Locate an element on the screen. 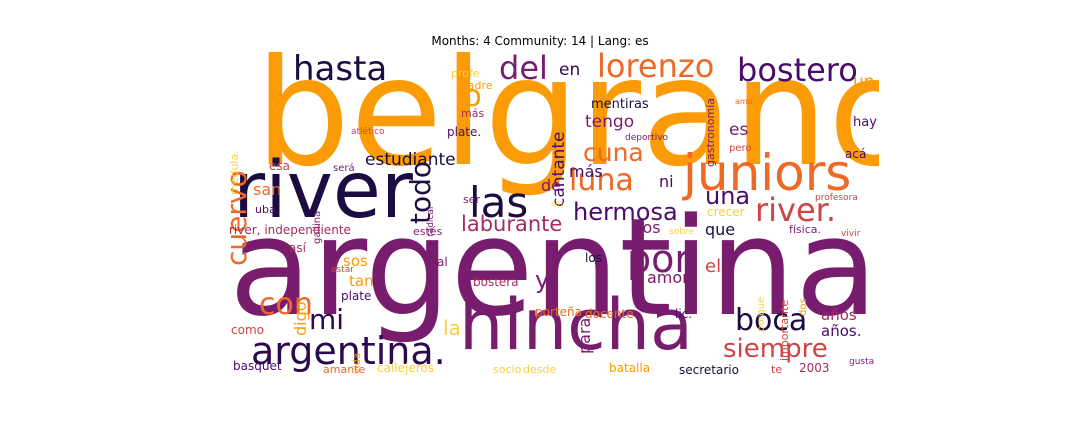 The height and width of the screenshot is (432, 1080). word: hincha is located at coordinates (576, 325).